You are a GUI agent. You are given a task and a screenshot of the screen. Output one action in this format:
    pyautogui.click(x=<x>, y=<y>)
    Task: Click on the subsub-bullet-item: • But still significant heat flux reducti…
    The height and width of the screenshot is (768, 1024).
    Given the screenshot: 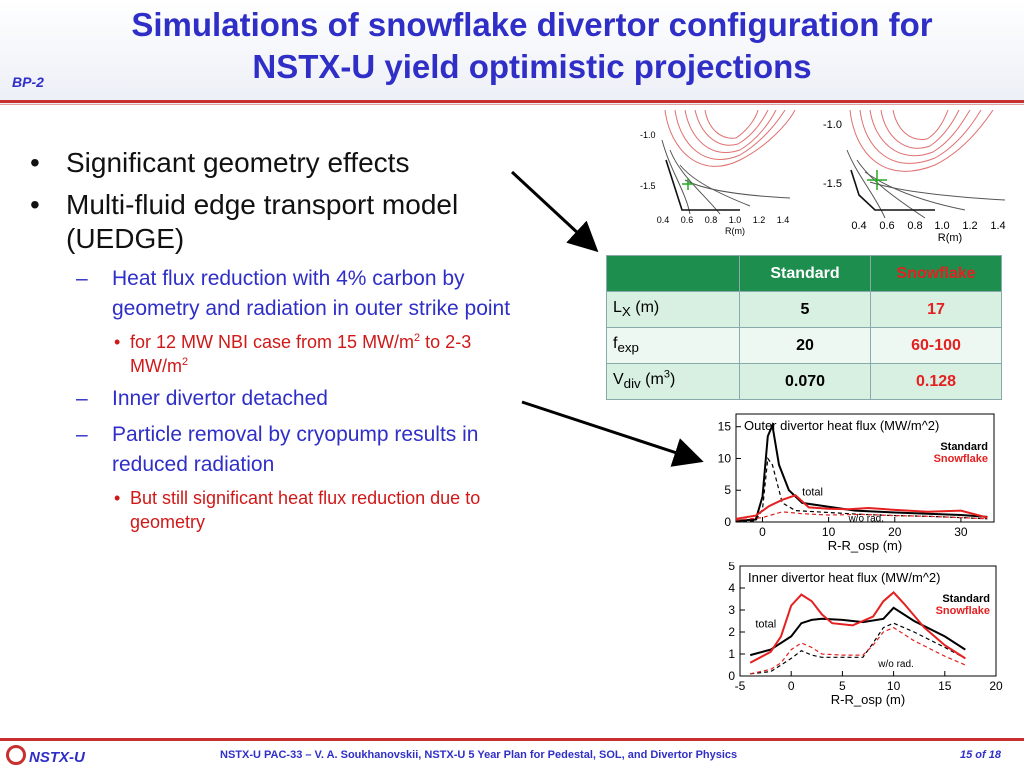 What is the action you would take?
    pyautogui.click(x=276, y=510)
    